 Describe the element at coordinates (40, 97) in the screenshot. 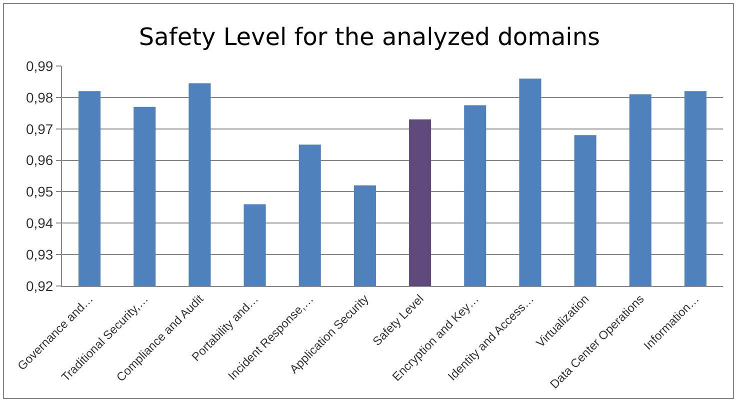

I see `y-tick-label: 0,98` at that location.